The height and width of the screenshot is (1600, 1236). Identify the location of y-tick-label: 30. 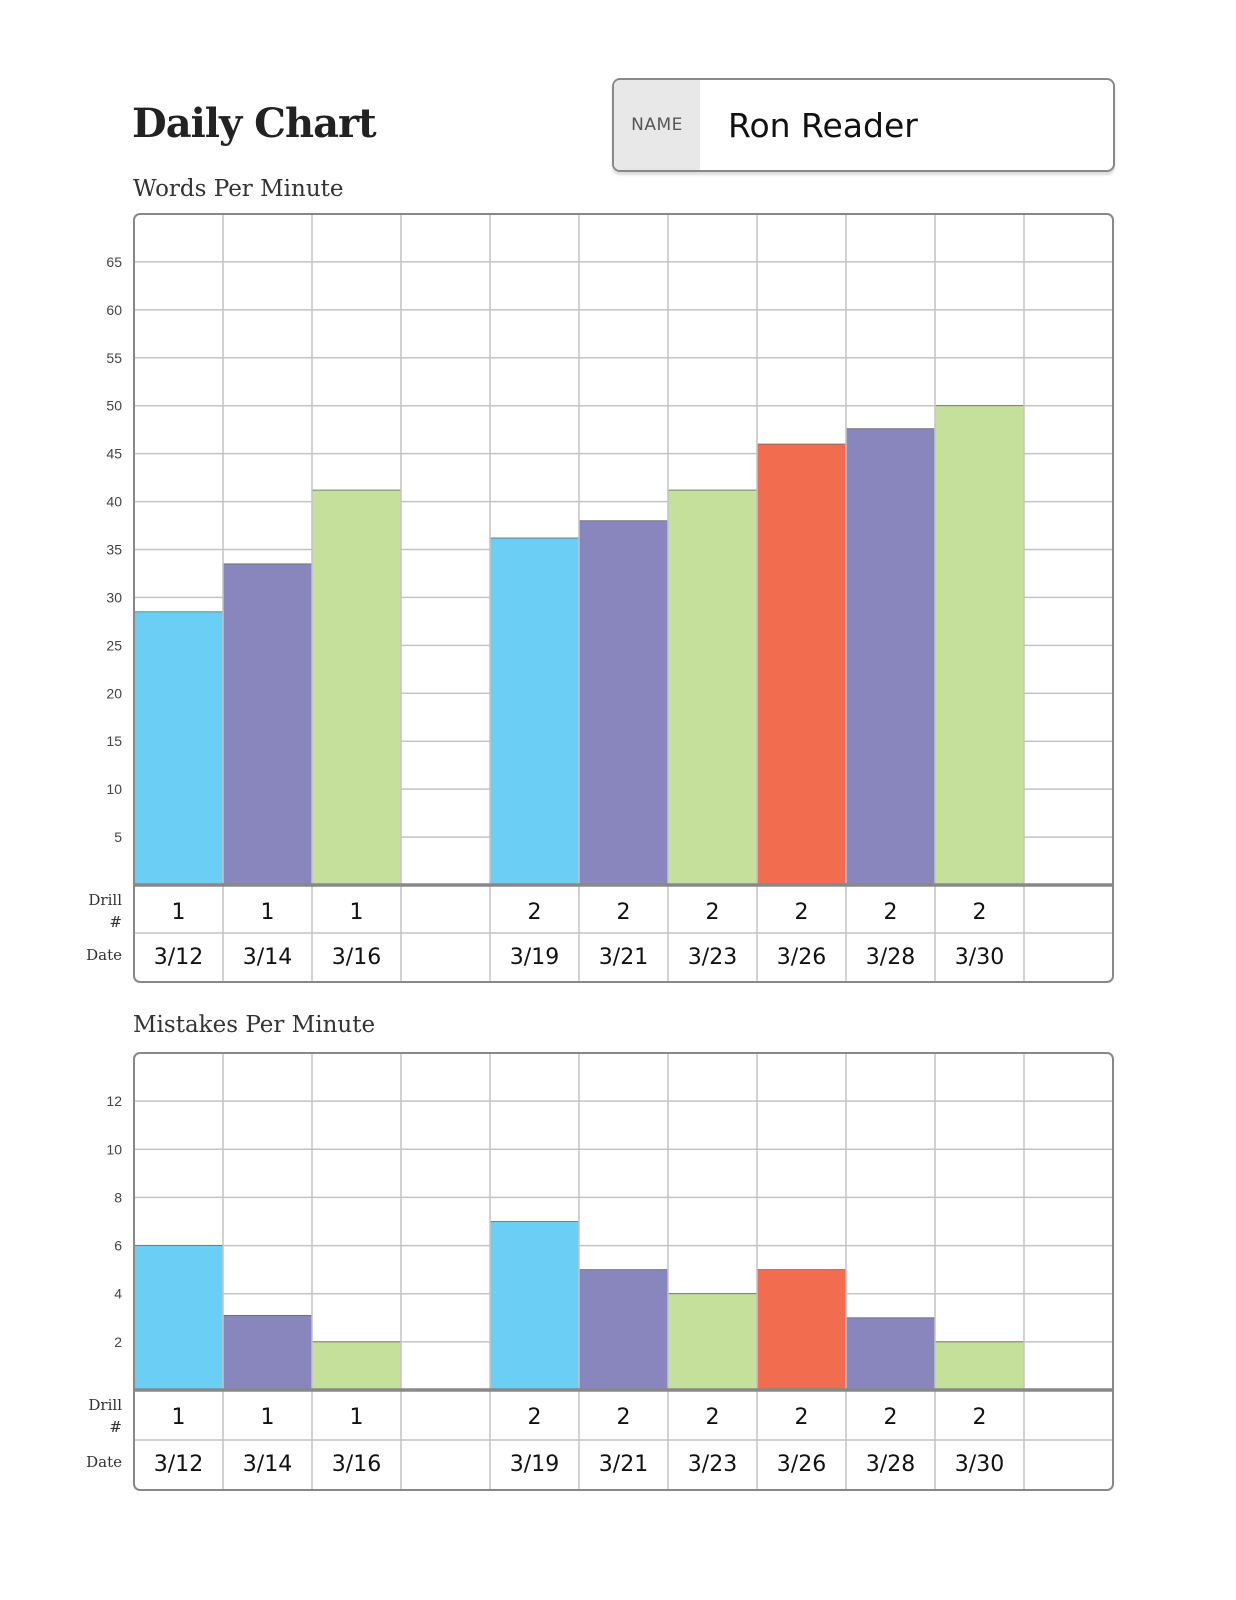
(114, 597).